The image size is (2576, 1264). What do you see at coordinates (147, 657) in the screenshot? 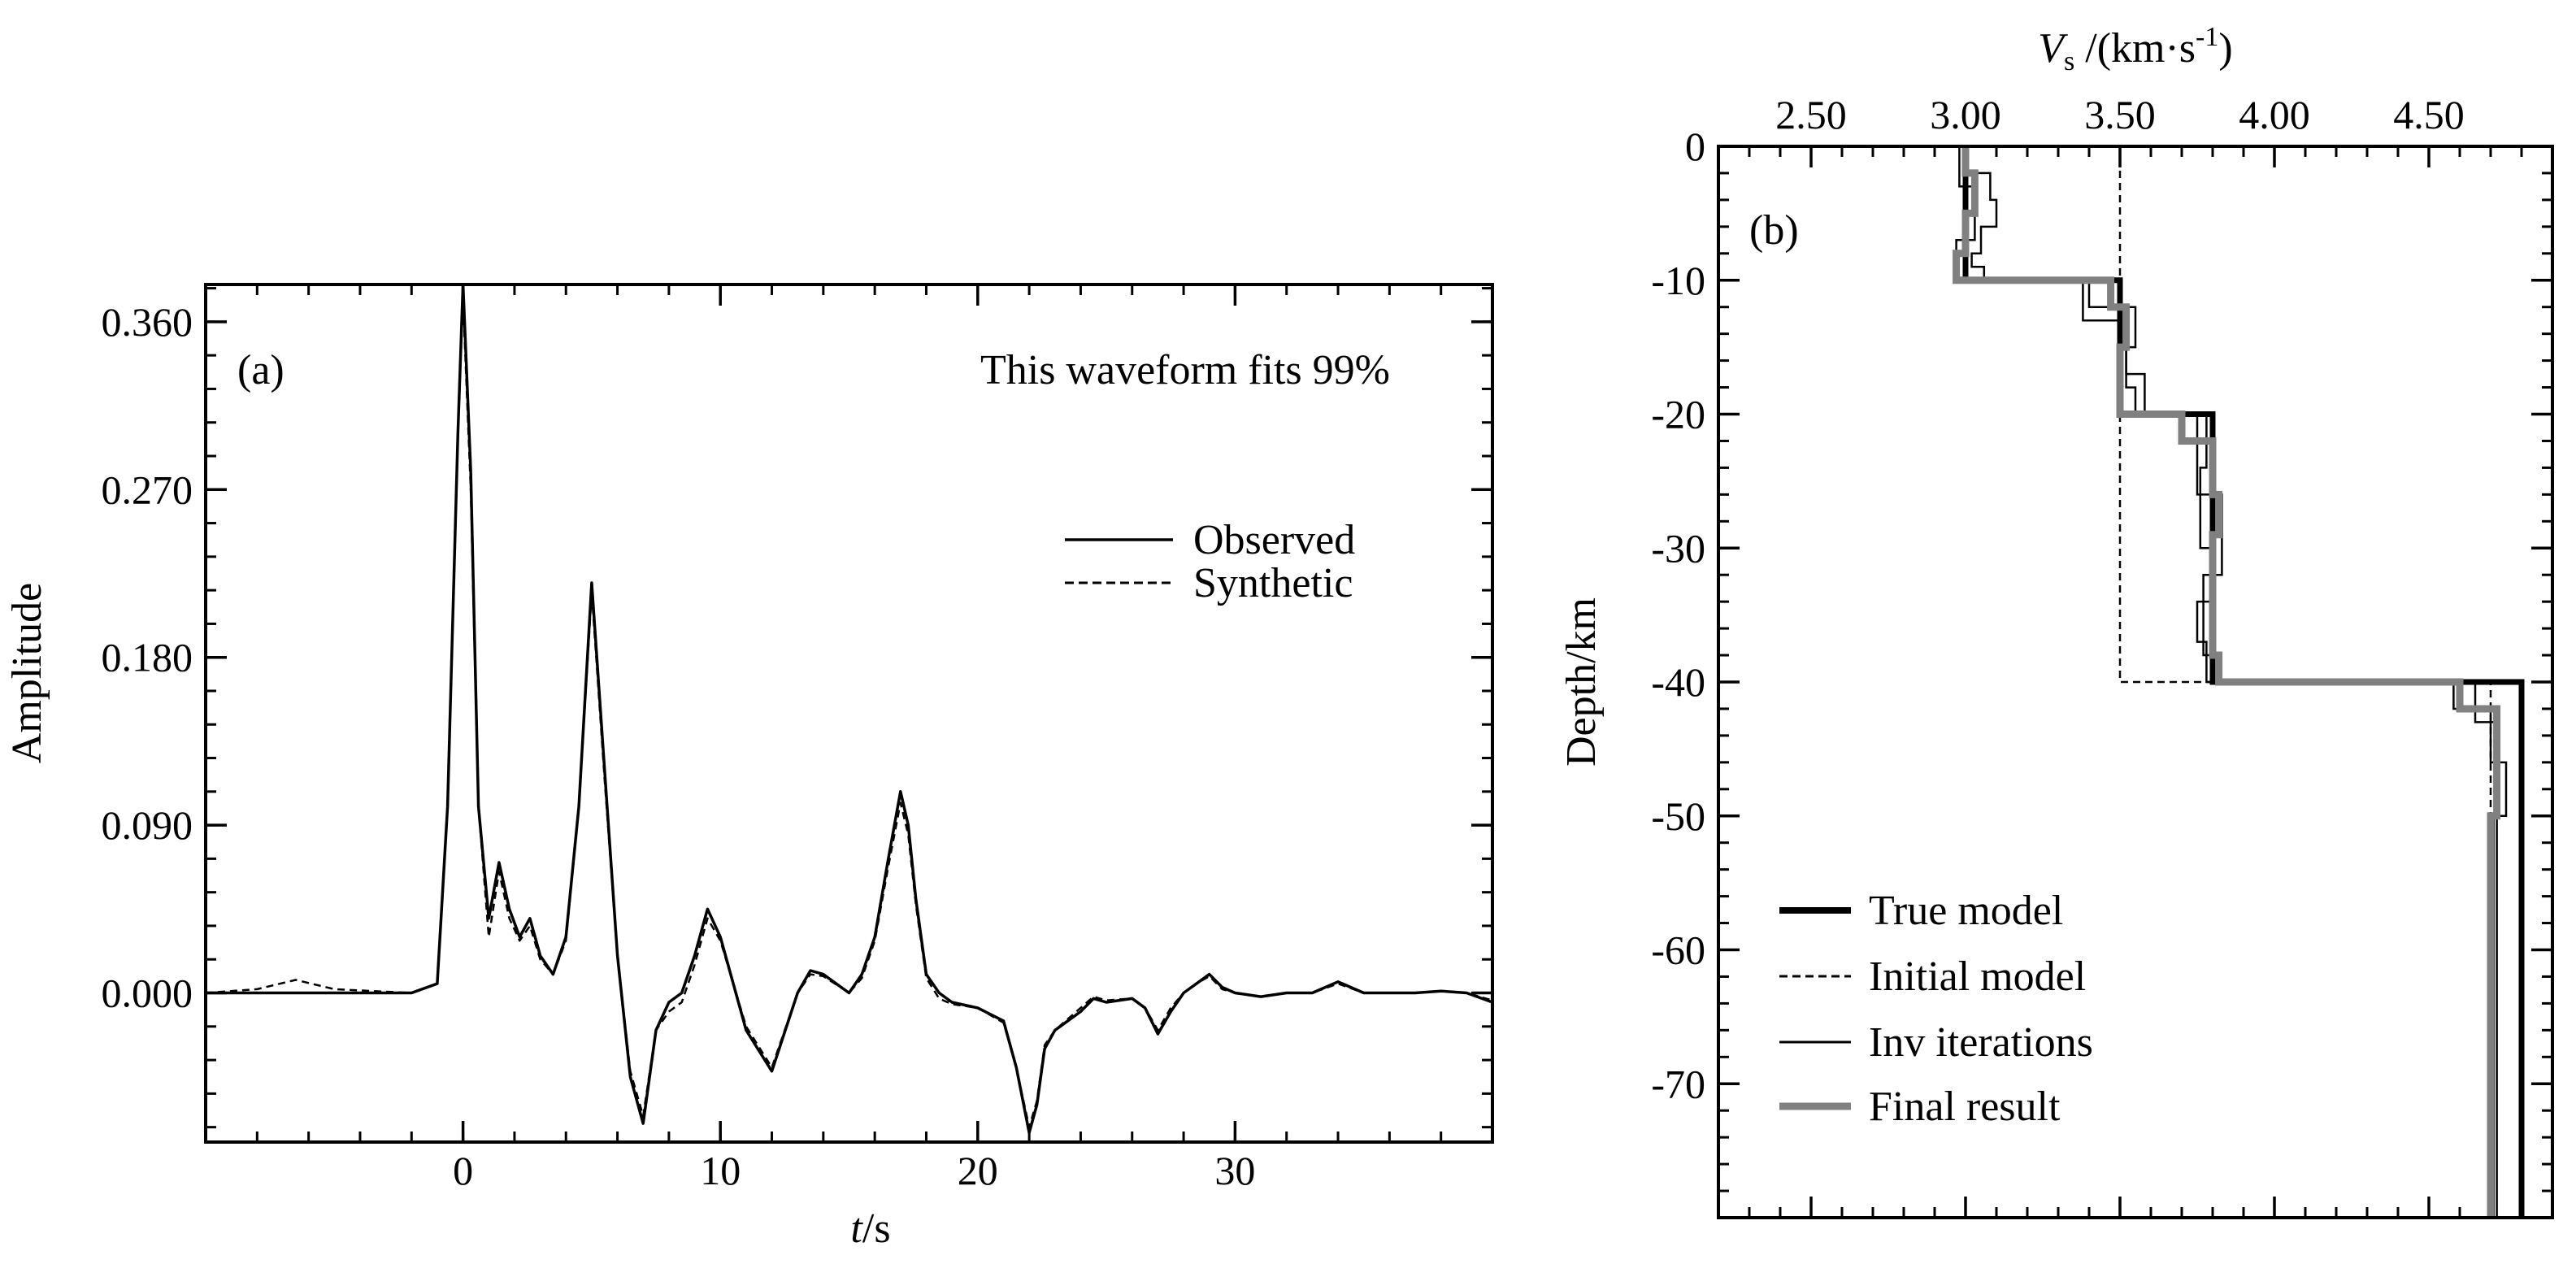
I see `y-tick-label: 0.180` at bounding box center [147, 657].